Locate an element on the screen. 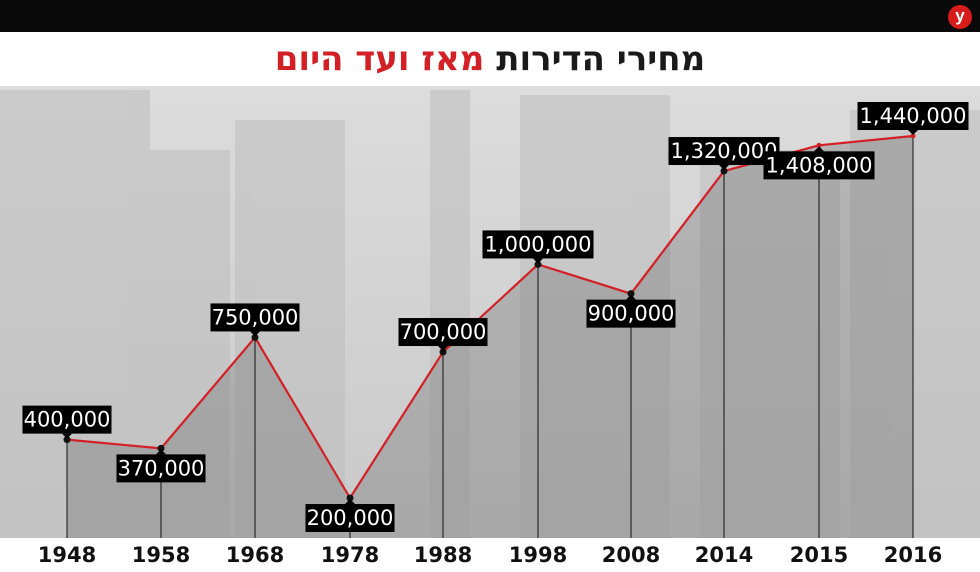 The width and height of the screenshot is (980, 572). data-label-text-2008: 900,000 is located at coordinates (631, 314).